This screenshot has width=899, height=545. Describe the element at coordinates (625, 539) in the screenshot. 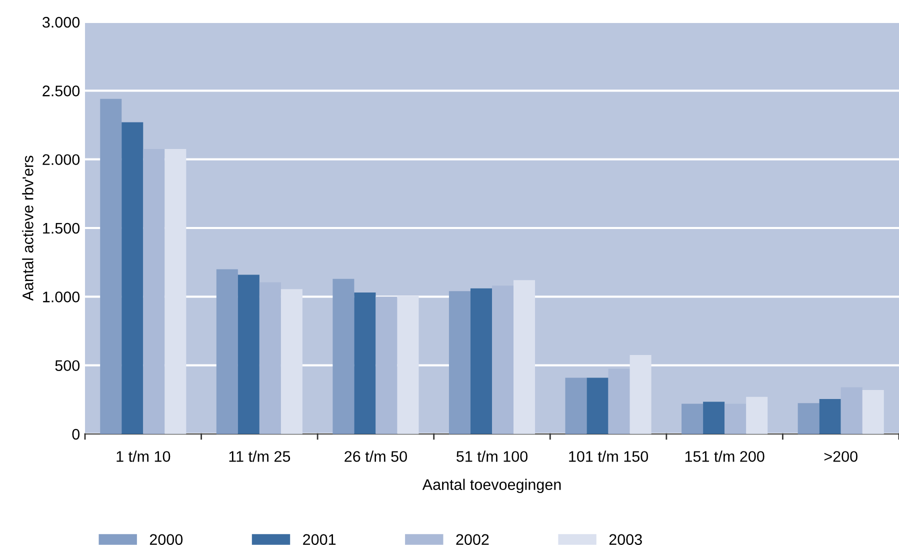

I see `legend-label: 2003` at that location.